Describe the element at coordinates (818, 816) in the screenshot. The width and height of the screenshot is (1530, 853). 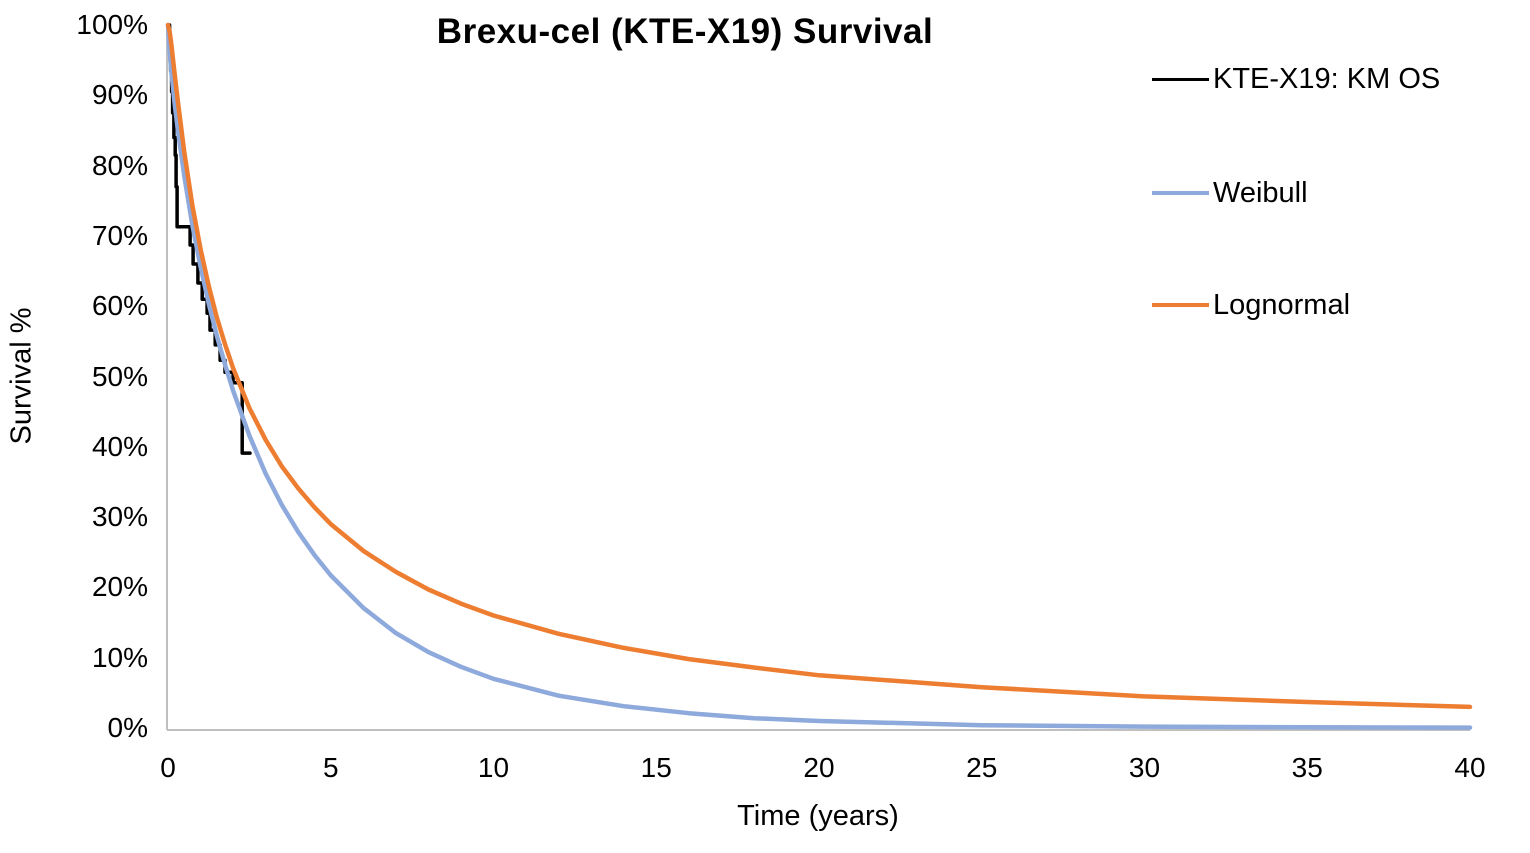
I see `x-axis-title: Time (years)` at that location.